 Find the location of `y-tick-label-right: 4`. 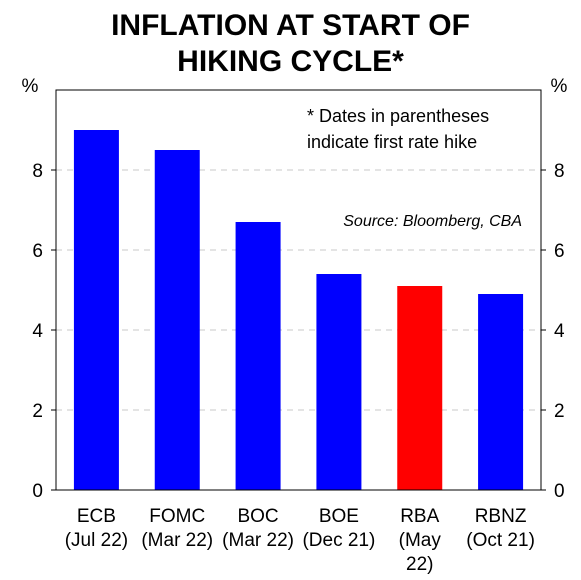

y-tick-label-right: 4 is located at coordinates (559, 331).